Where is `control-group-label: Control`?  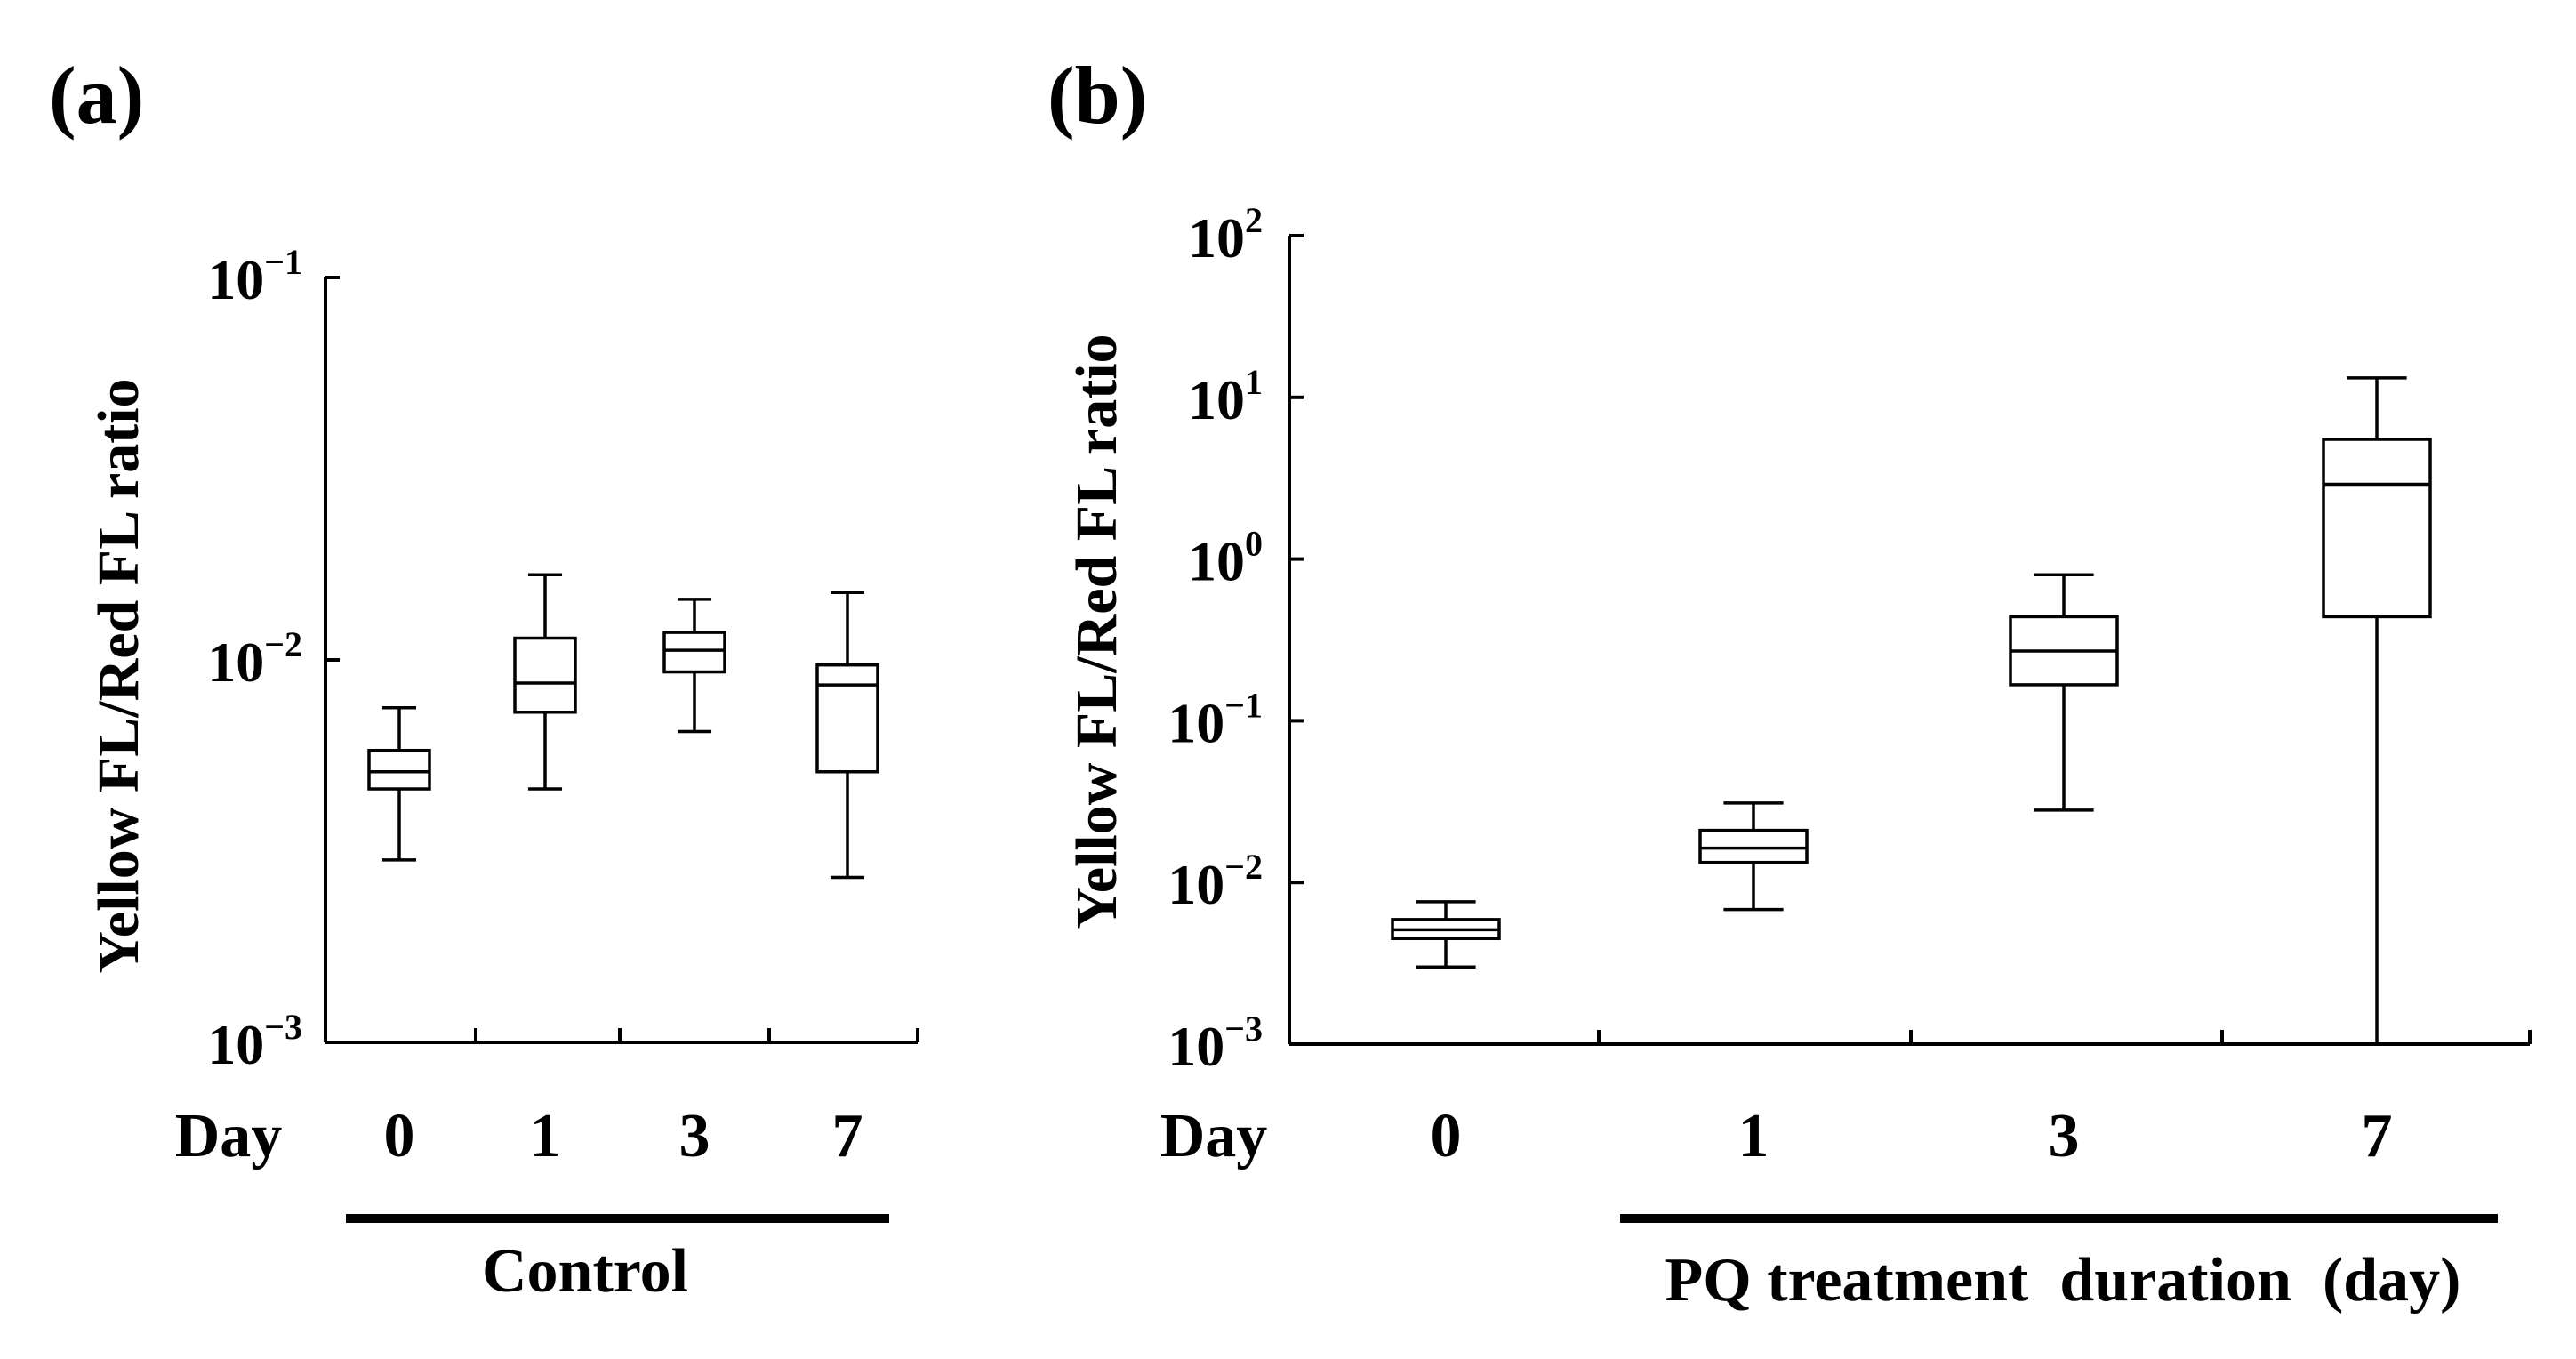 control-group-label: Control is located at coordinates (585, 1271).